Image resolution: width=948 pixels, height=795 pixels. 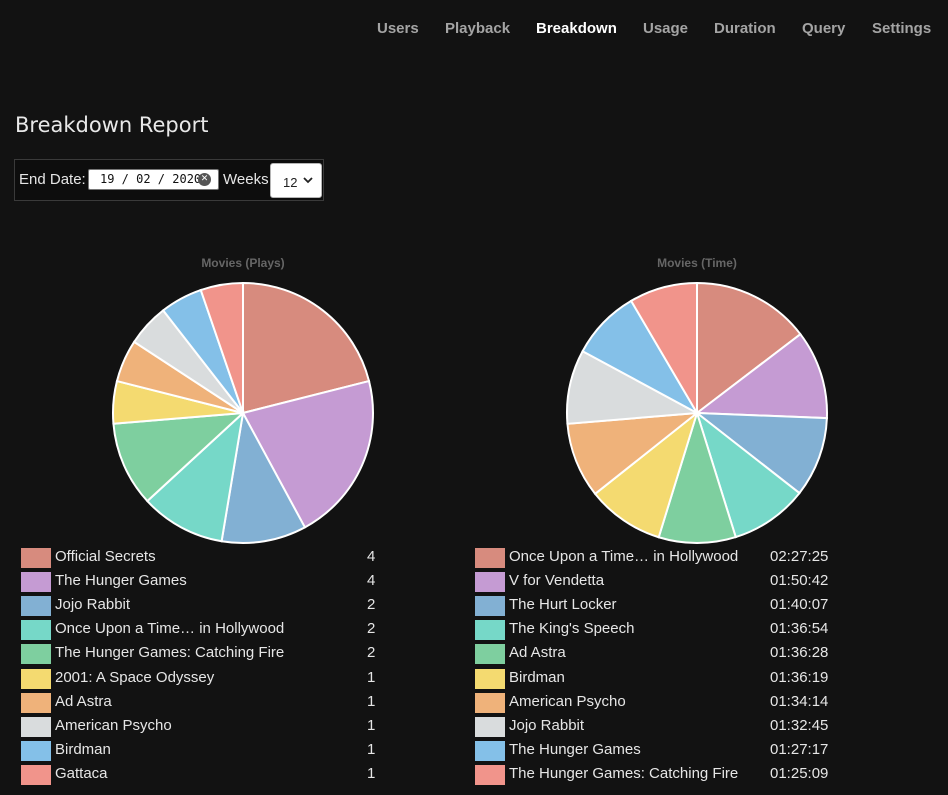 What do you see at coordinates (799, 701) in the screenshot?
I see `legend-value: 01:34:14` at bounding box center [799, 701].